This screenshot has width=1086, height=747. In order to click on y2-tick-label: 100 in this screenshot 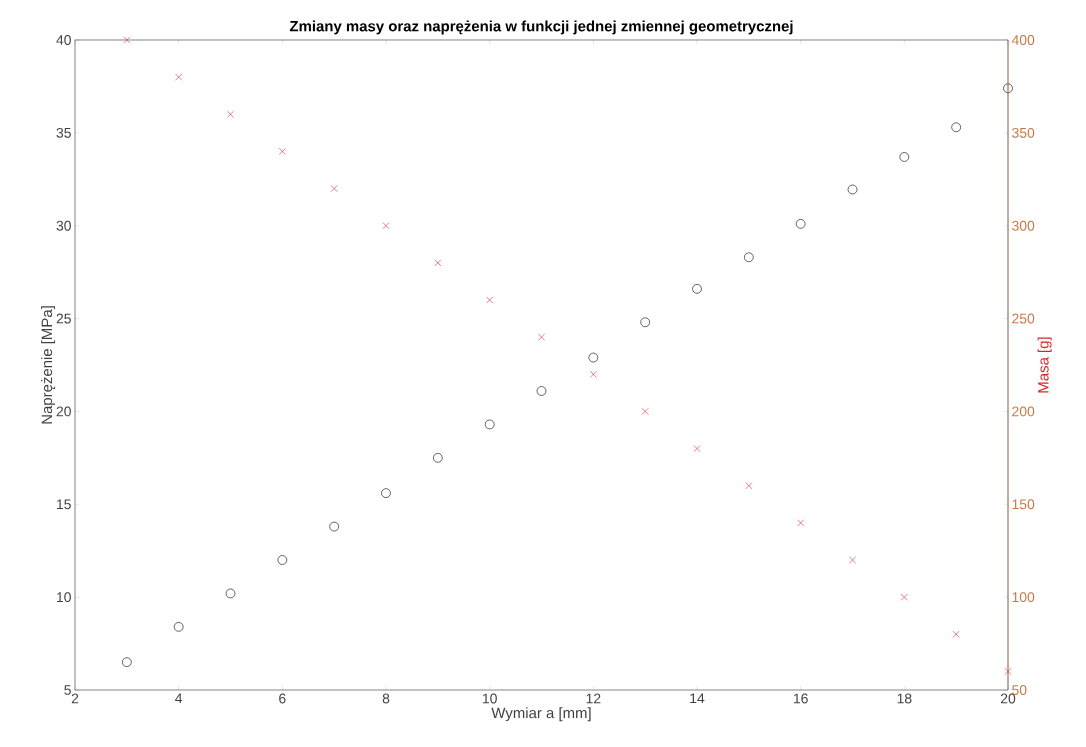, I will do `click(1023, 597)`.